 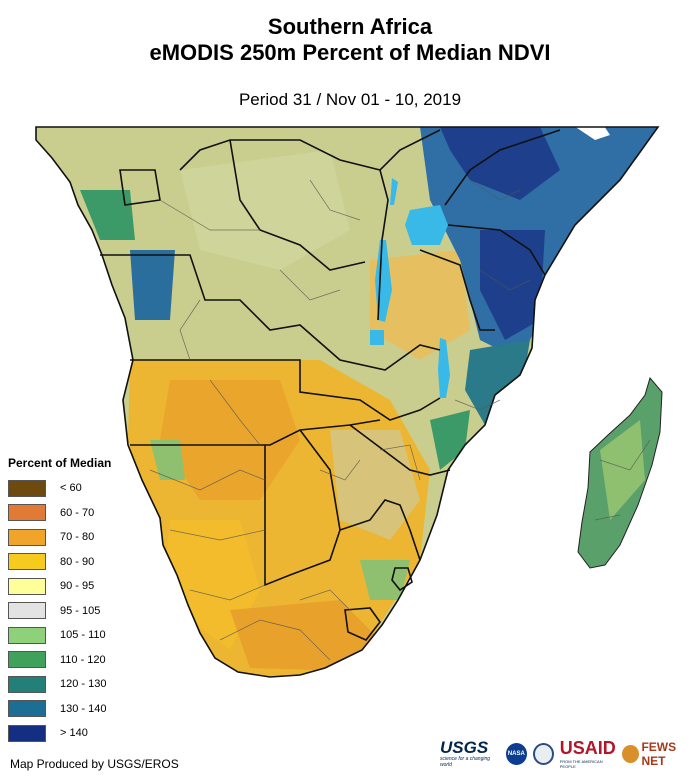 I want to click on legend-item: 95 - 105, so click(x=59, y=611).